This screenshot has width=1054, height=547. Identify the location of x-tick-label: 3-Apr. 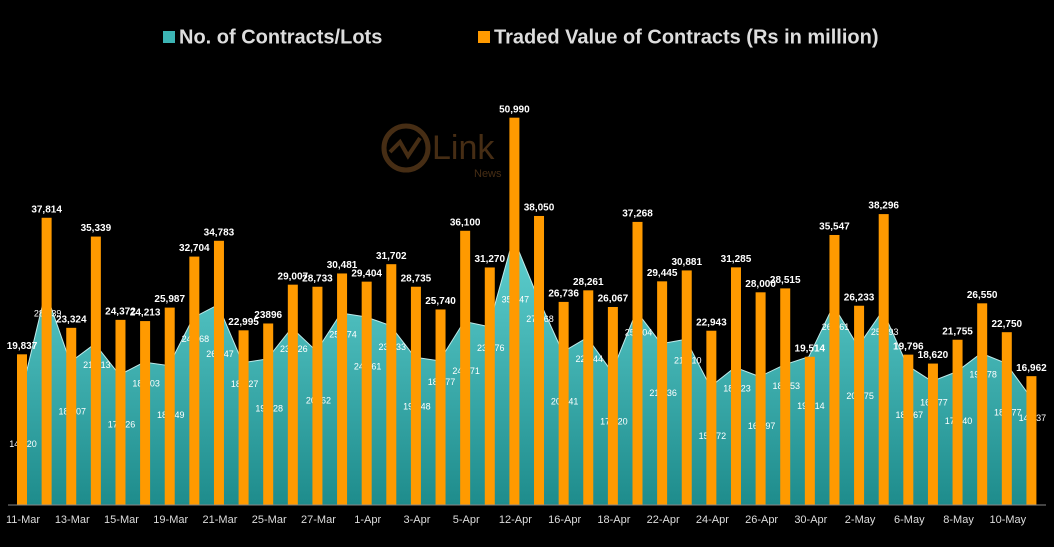
(416, 520).